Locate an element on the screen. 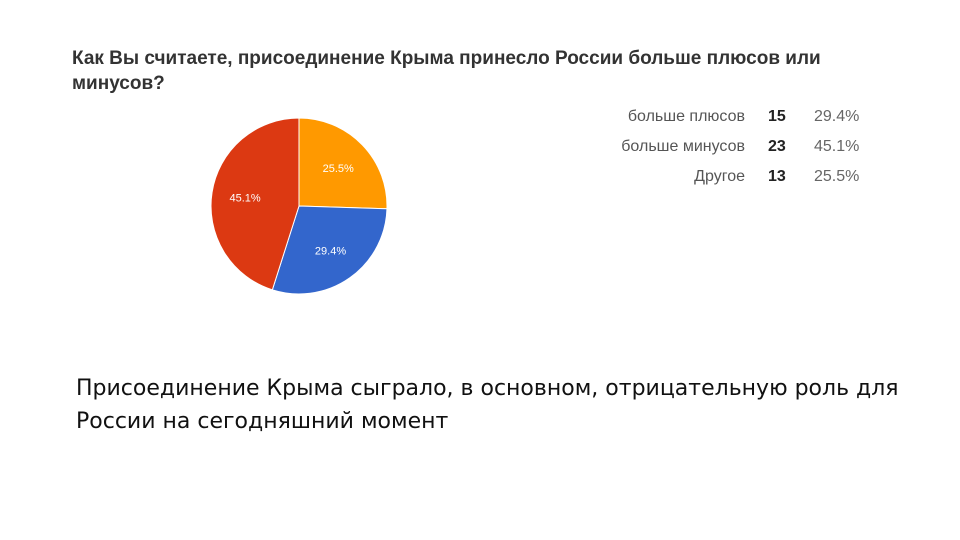  slice-label: 45.1% is located at coordinates (244, 199).